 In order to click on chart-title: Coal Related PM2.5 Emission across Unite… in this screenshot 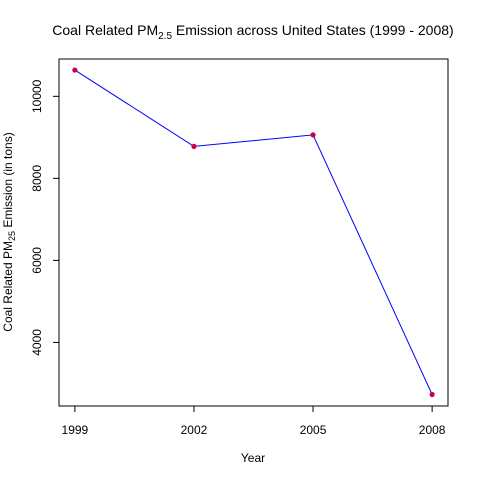, I will do `click(252, 32)`.